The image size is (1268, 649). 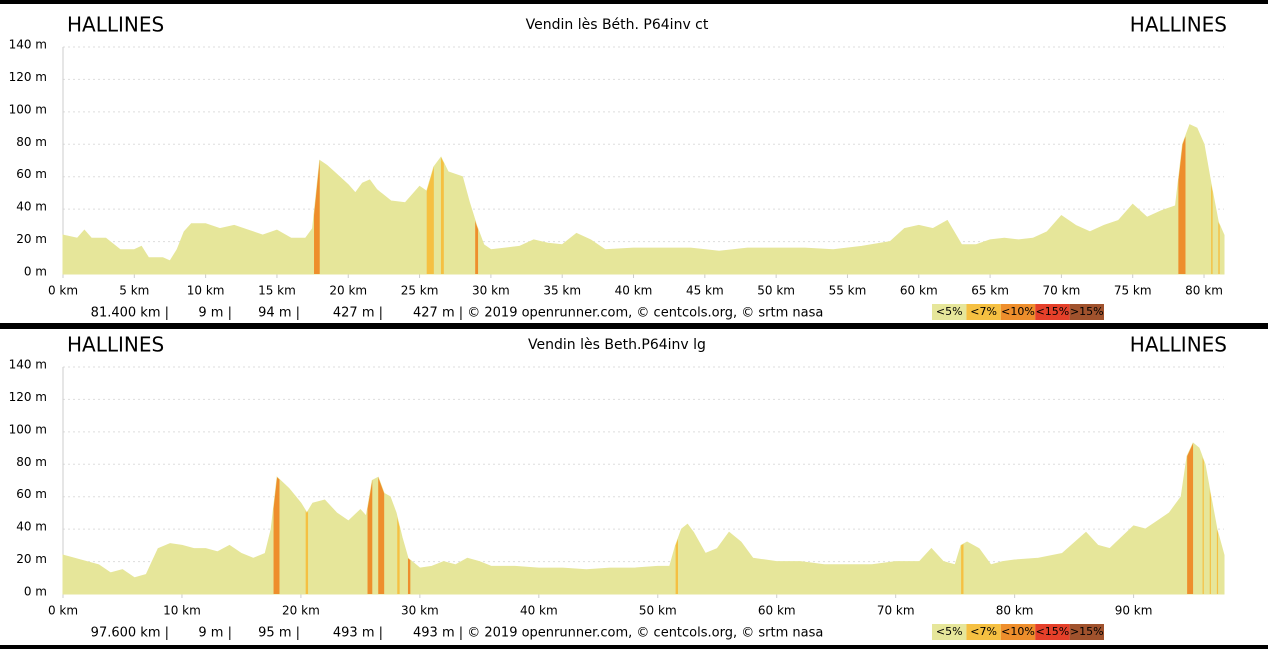 I want to click on panel-title: Vendin lès Beth.P64inv lg, so click(x=617, y=345).